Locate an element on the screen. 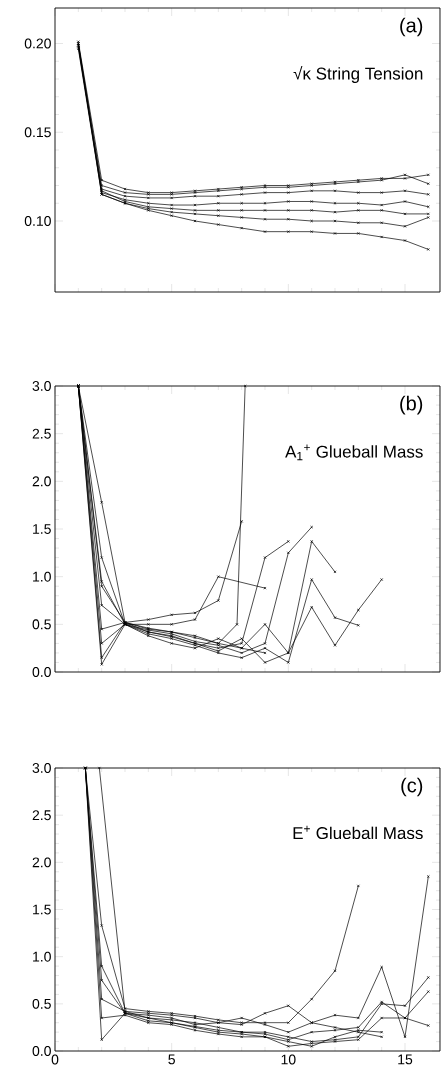  y-tick-label: 0.20 is located at coordinates (37, 43).